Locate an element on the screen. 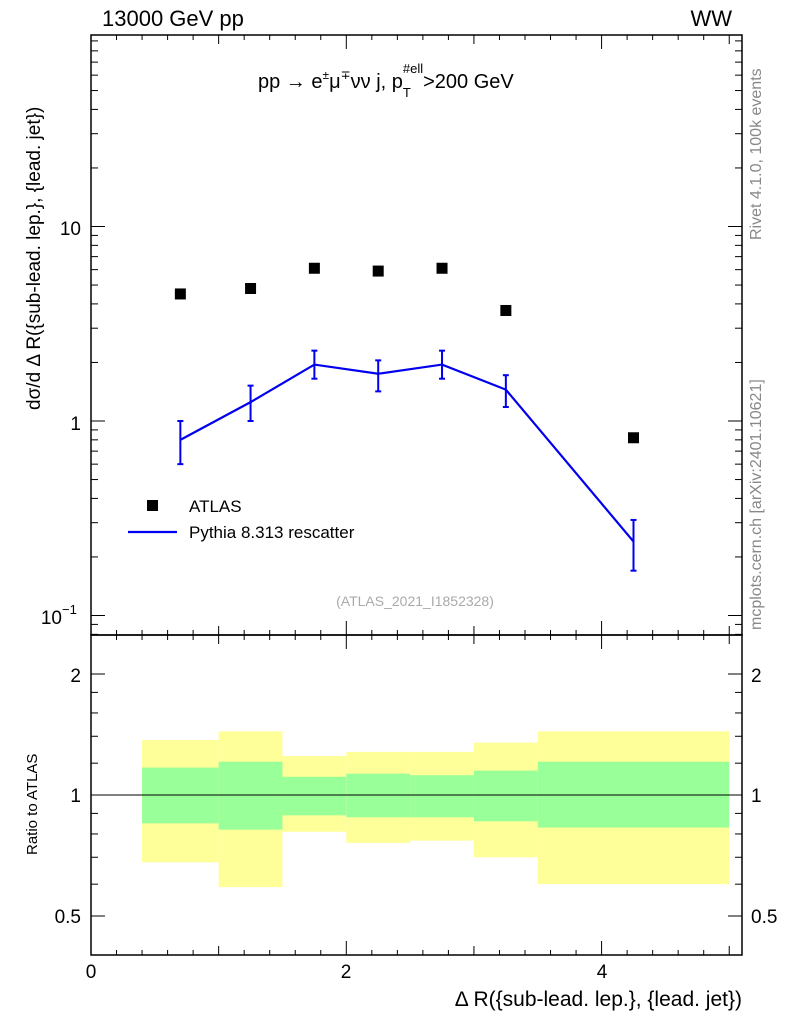 This screenshot has height=1024, width=786. pythia-series is located at coordinates (407, 460).